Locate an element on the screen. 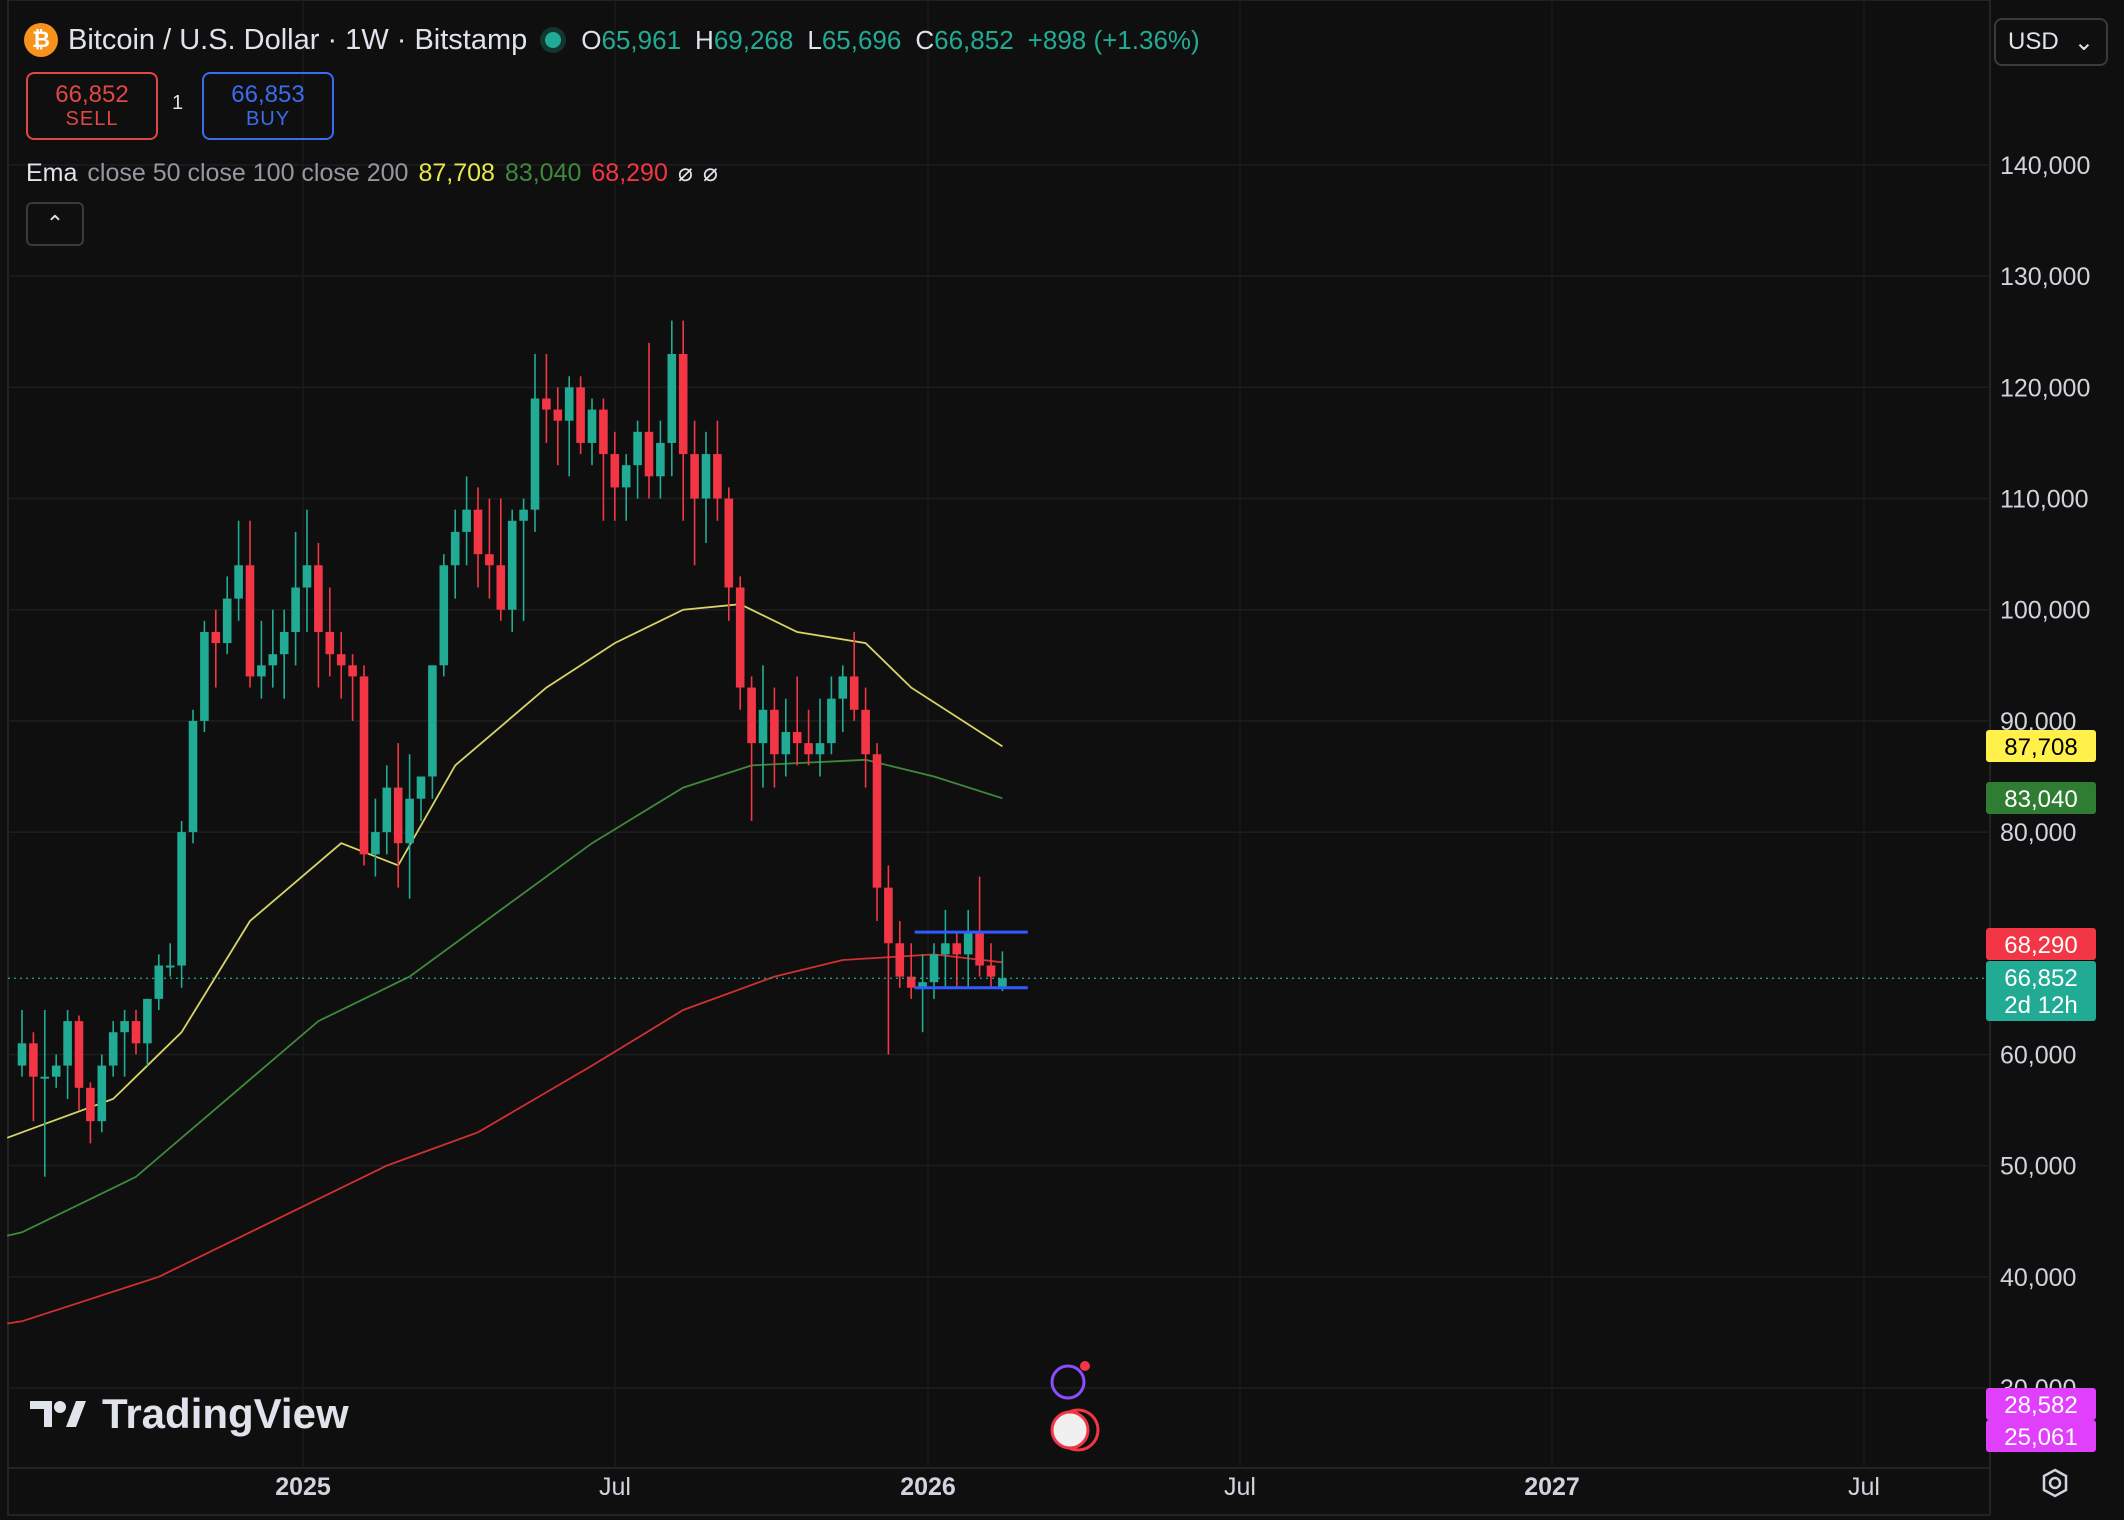 Image resolution: width=2124 pixels, height=1520 pixels. y-tick-label: 50,000 is located at coordinates (2038, 1167).